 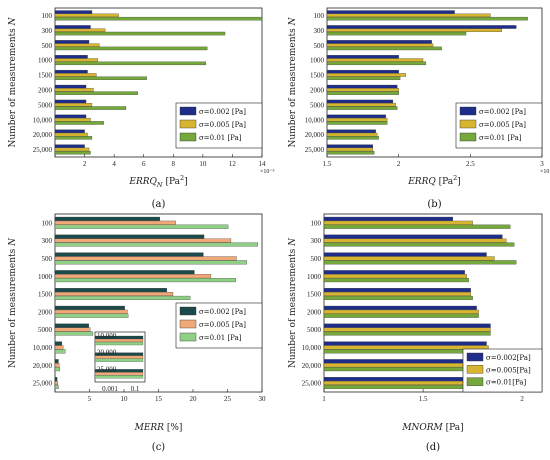 What do you see at coordinates (135, 389) in the screenshot?
I see `inset-x-tick-label: 0.1` at bounding box center [135, 389].